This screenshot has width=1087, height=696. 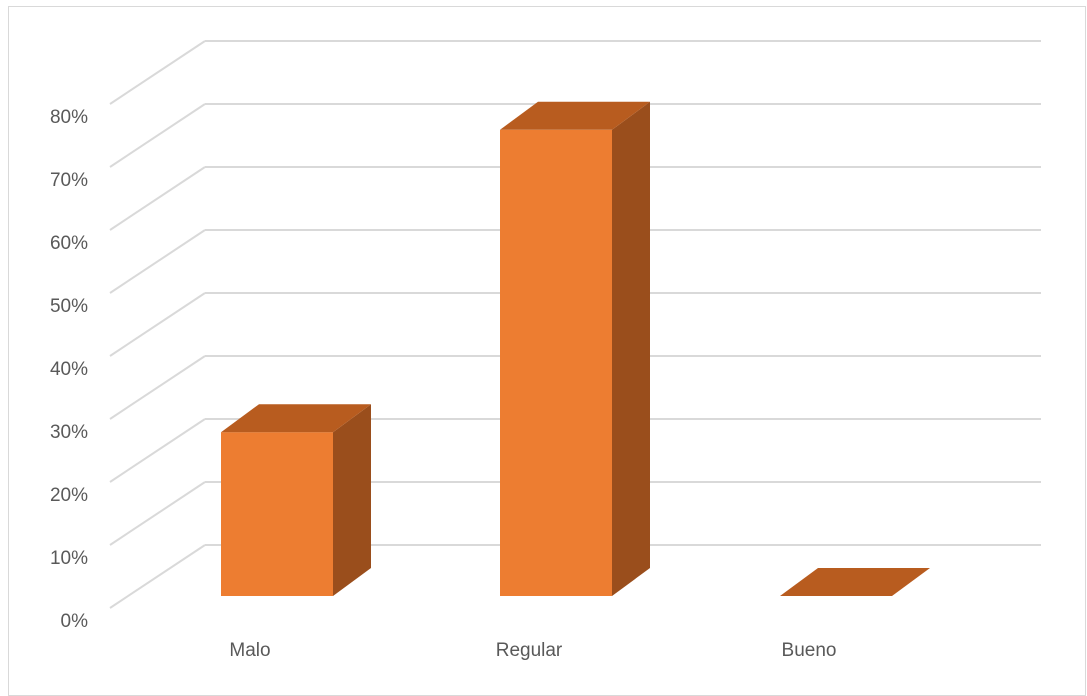 What do you see at coordinates (69, 495) in the screenshot?
I see `y-tick-label: 20%` at bounding box center [69, 495].